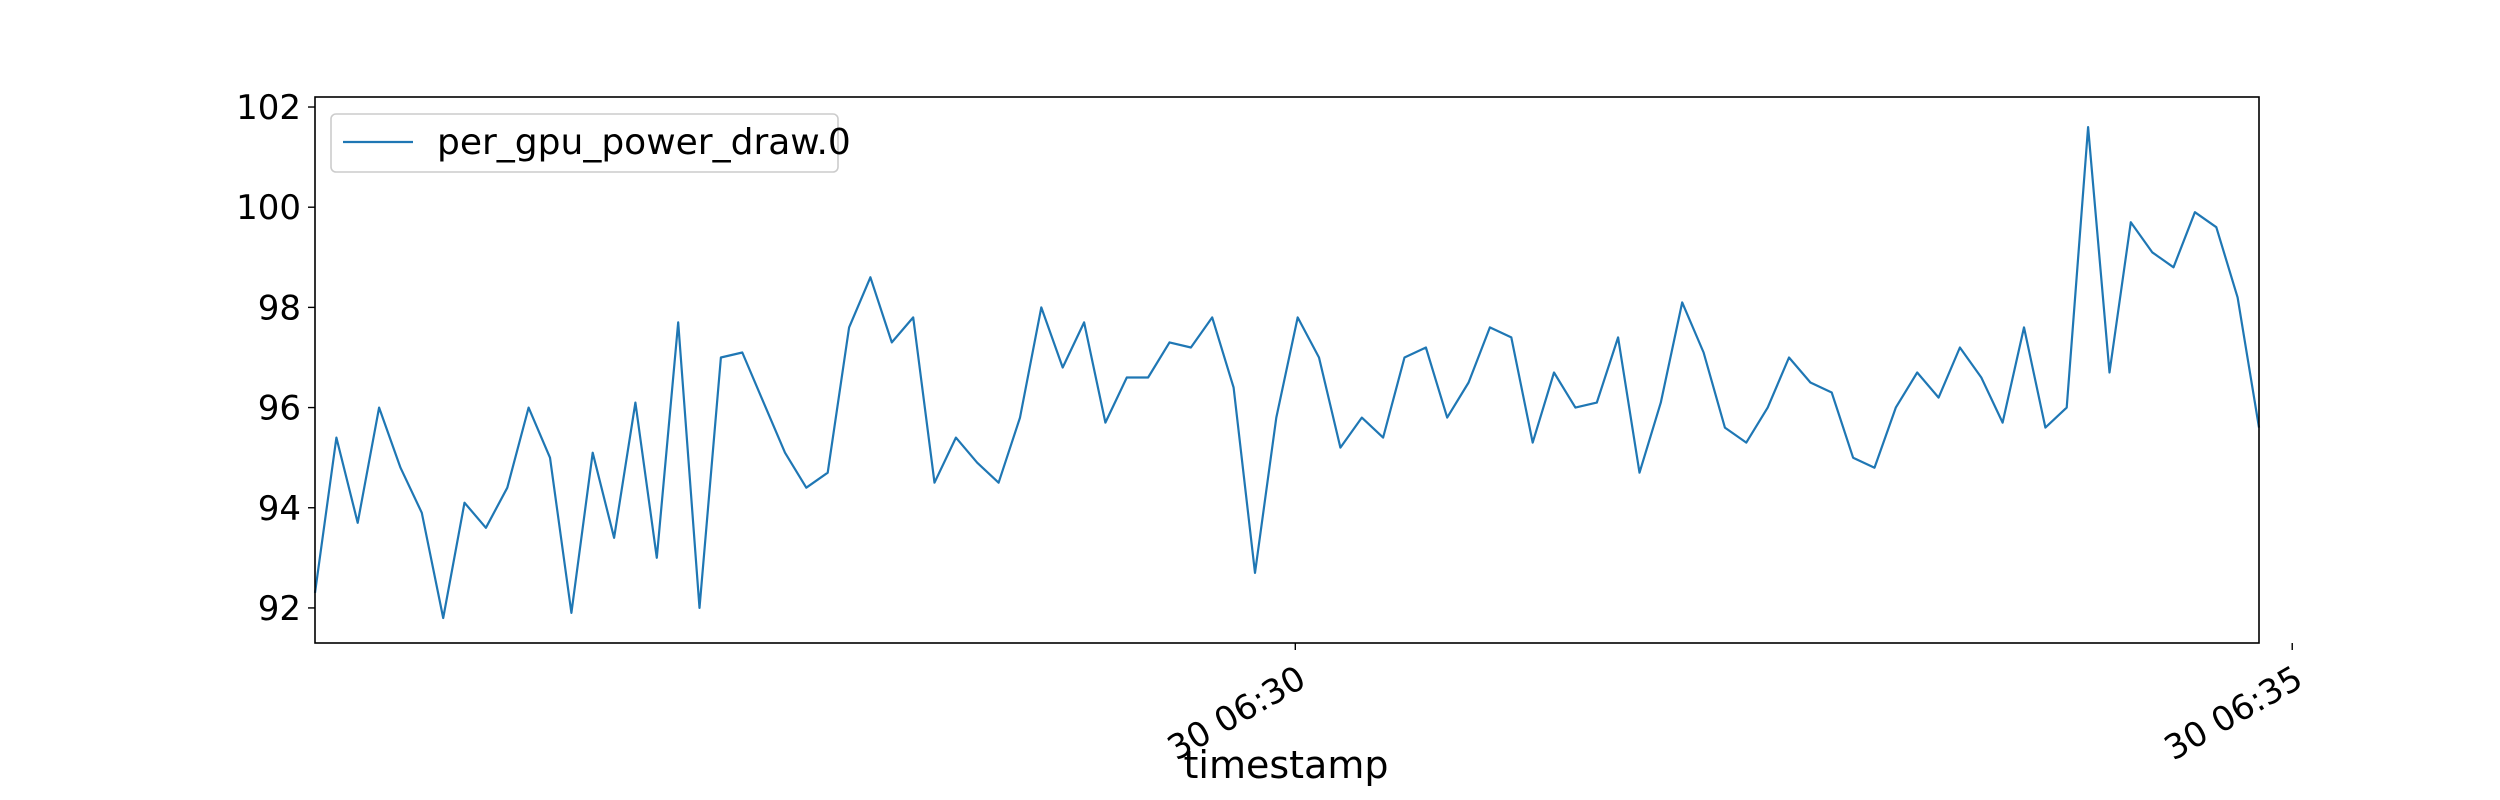  Describe the element at coordinates (1286, 765) in the screenshot. I see `x-axis-title: timestamp` at that location.